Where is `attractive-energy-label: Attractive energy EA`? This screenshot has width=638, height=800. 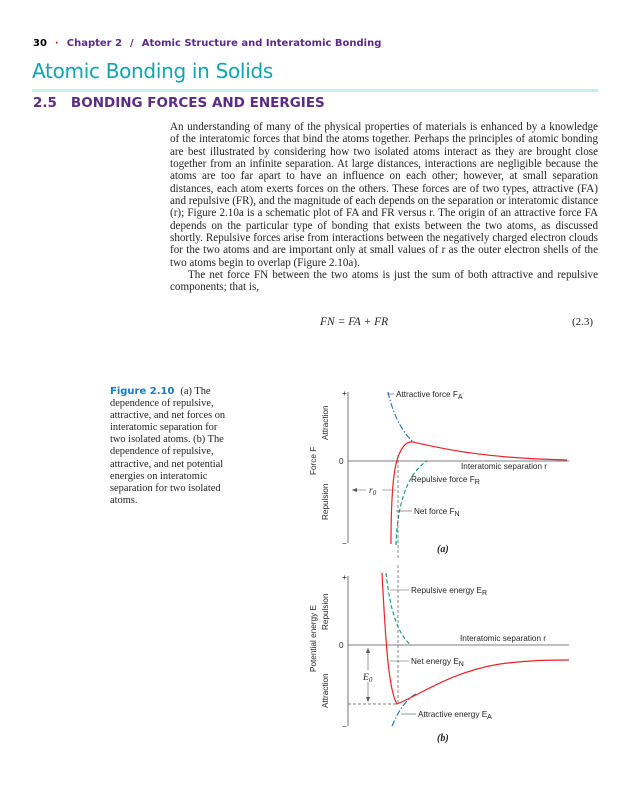 attractive-energy-label: Attractive energy EA is located at coordinates (455, 715).